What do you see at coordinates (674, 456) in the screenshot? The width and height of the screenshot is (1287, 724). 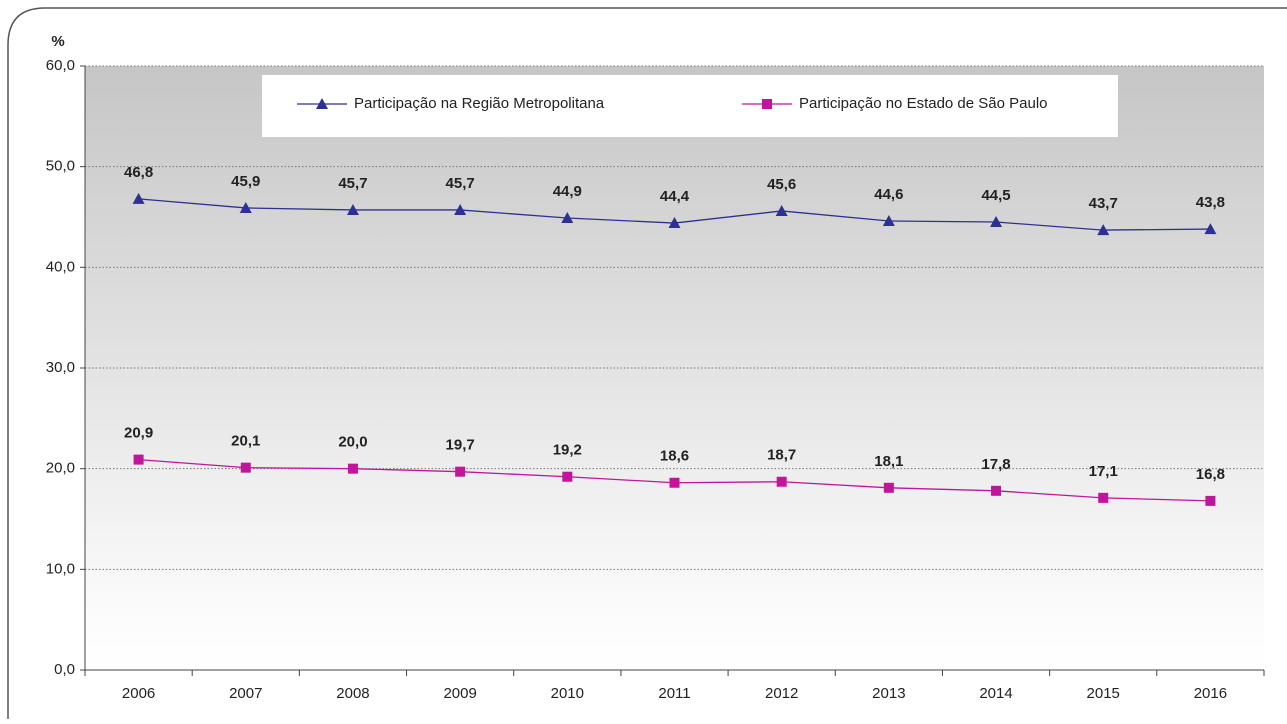 I see `value-label: 18,6` at bounding box center [674, 456].